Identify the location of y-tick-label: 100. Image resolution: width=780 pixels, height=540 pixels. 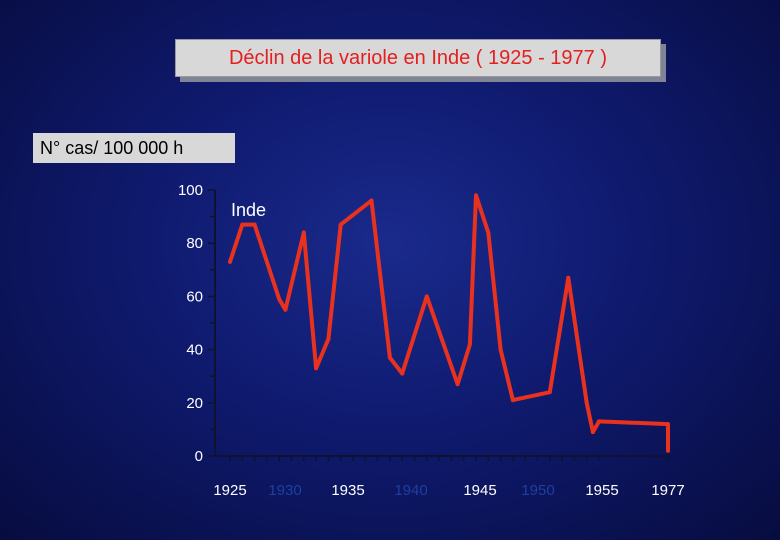
(190, 190).